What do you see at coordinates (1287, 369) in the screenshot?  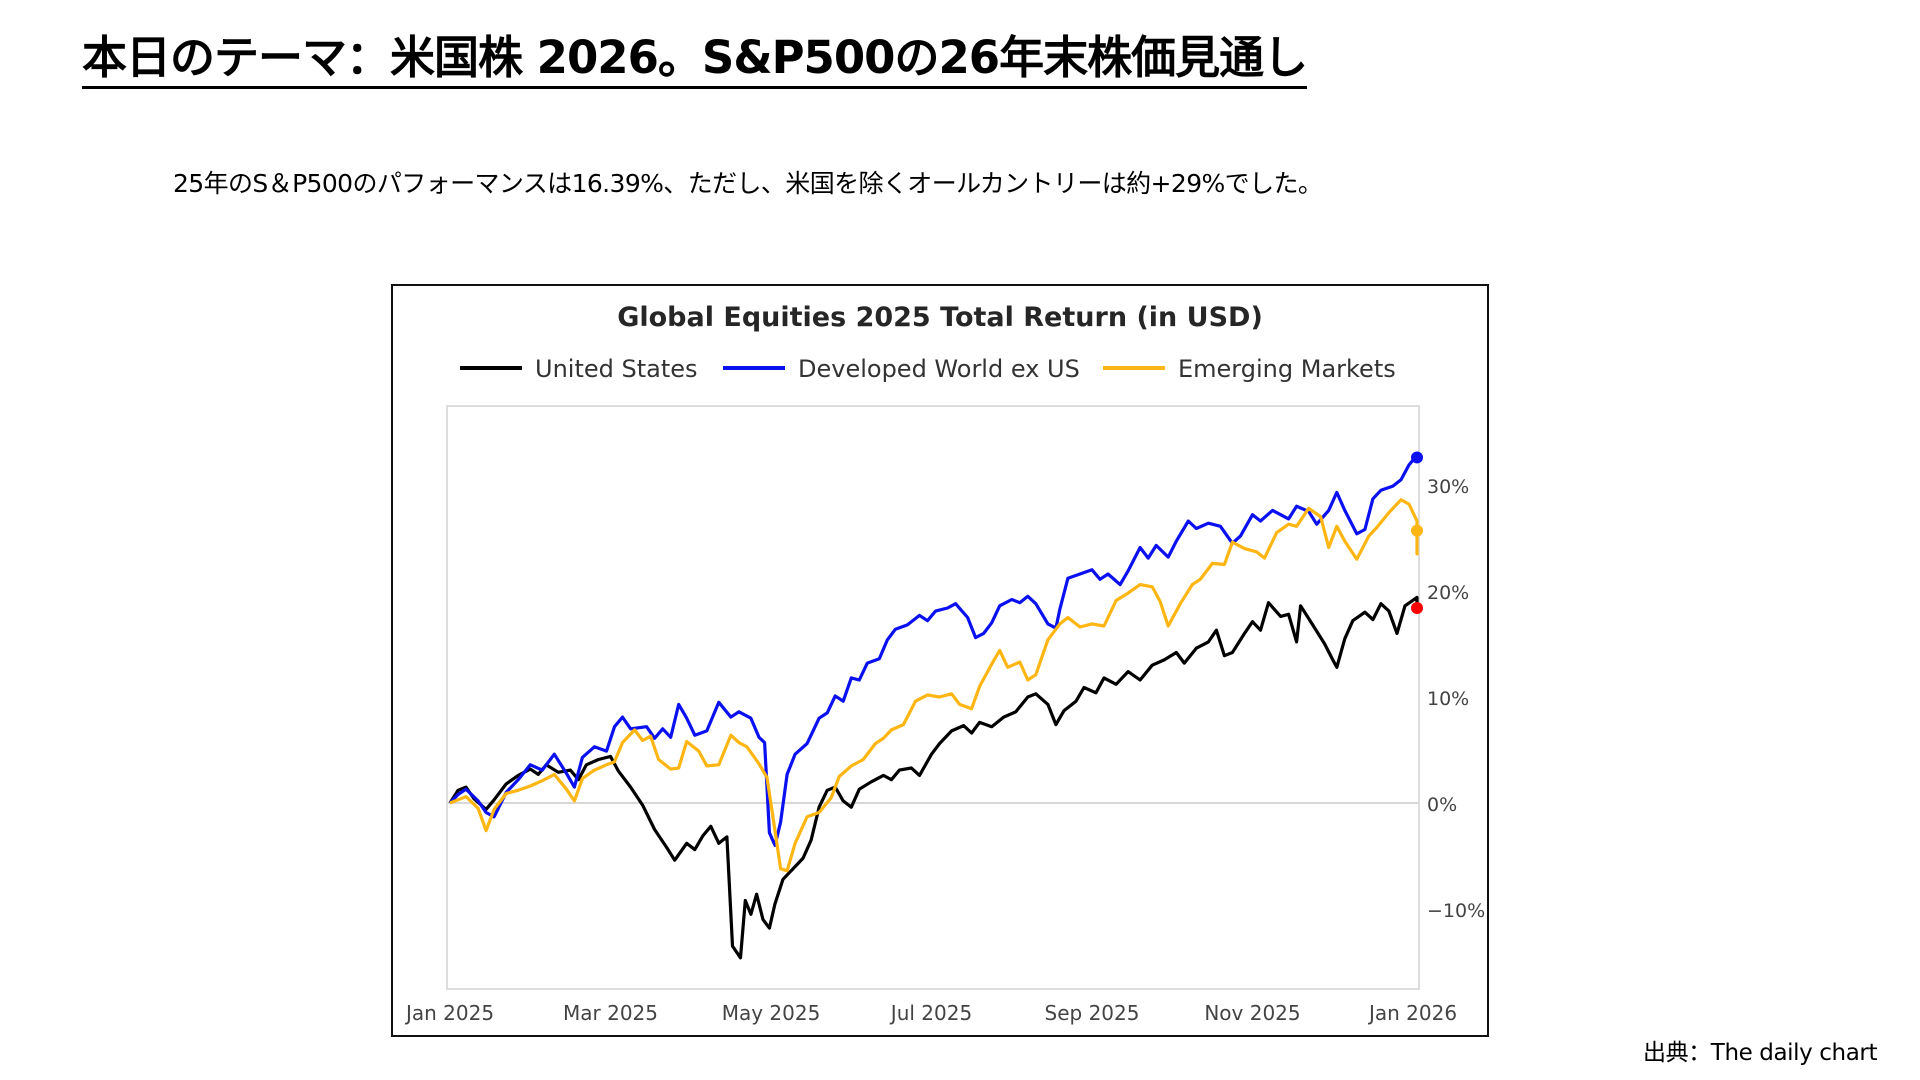 I see `legend-label-emerging-markets: Emerging Markets` at bounding box center [1287, 369].